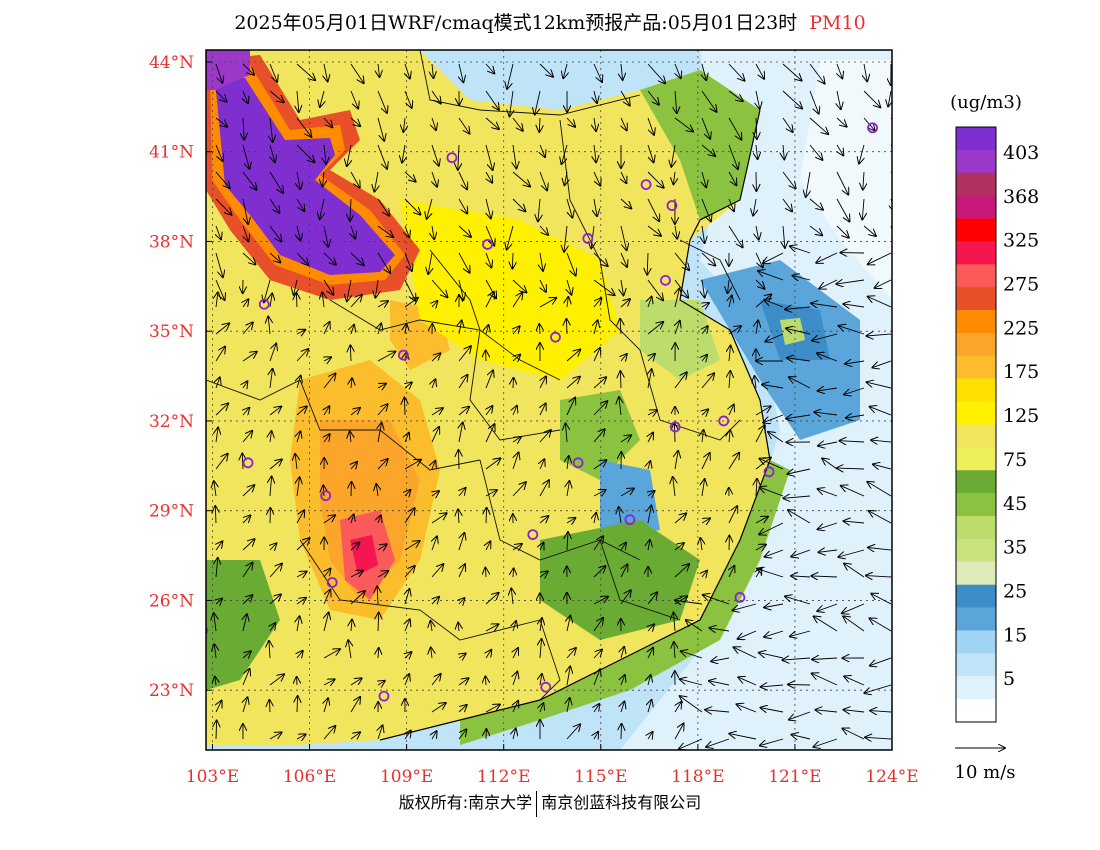 The height and width of the screenshot is (850, 1100). What do you see at coordinates (1015, 460) in the screenshot?
I see `colorbar-label: 75` at bounding box center [1015, 460].